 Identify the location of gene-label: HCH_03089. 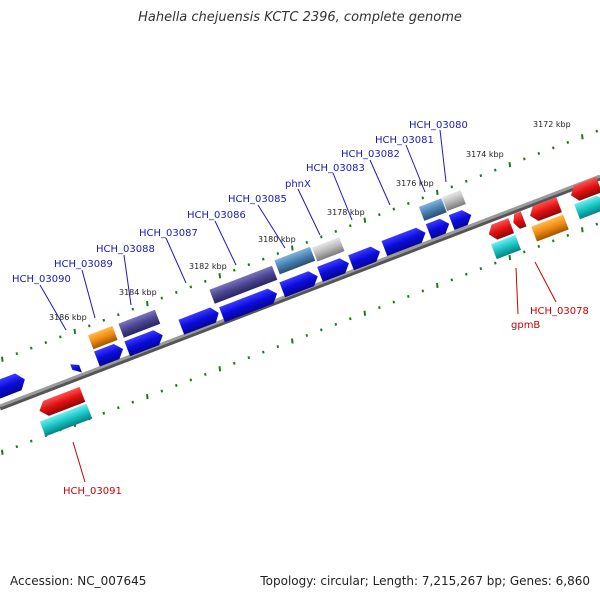
(83, 264).